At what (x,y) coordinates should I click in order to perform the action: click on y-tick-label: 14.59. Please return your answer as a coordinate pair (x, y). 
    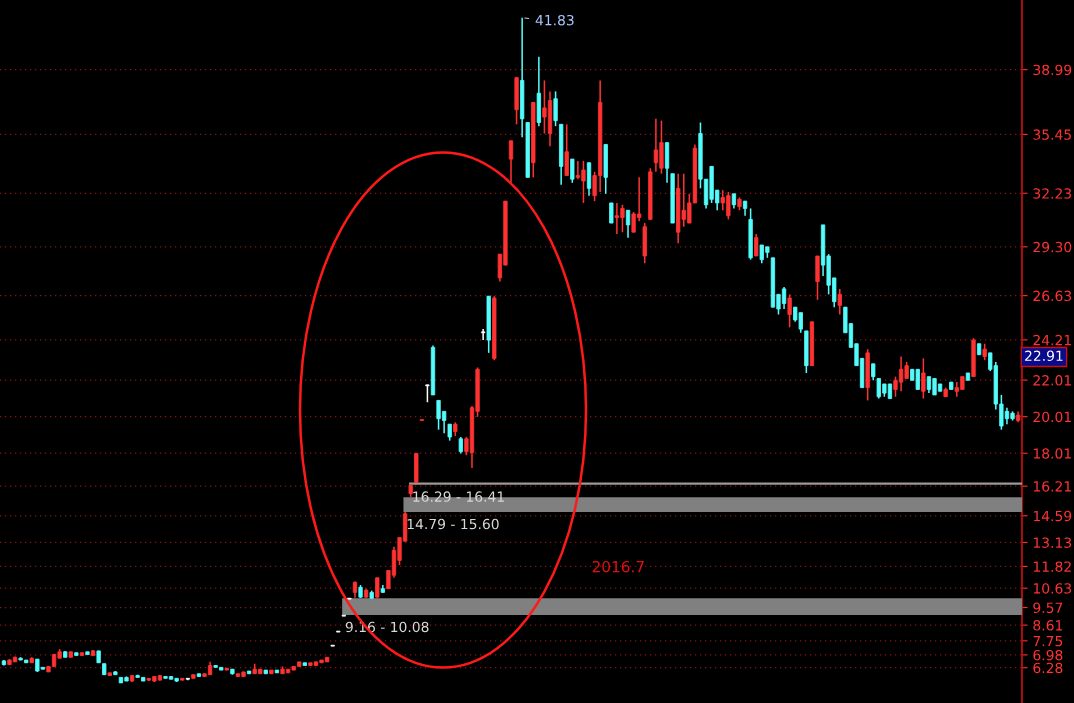
    Looking at the image, I should click on (1052, 516).